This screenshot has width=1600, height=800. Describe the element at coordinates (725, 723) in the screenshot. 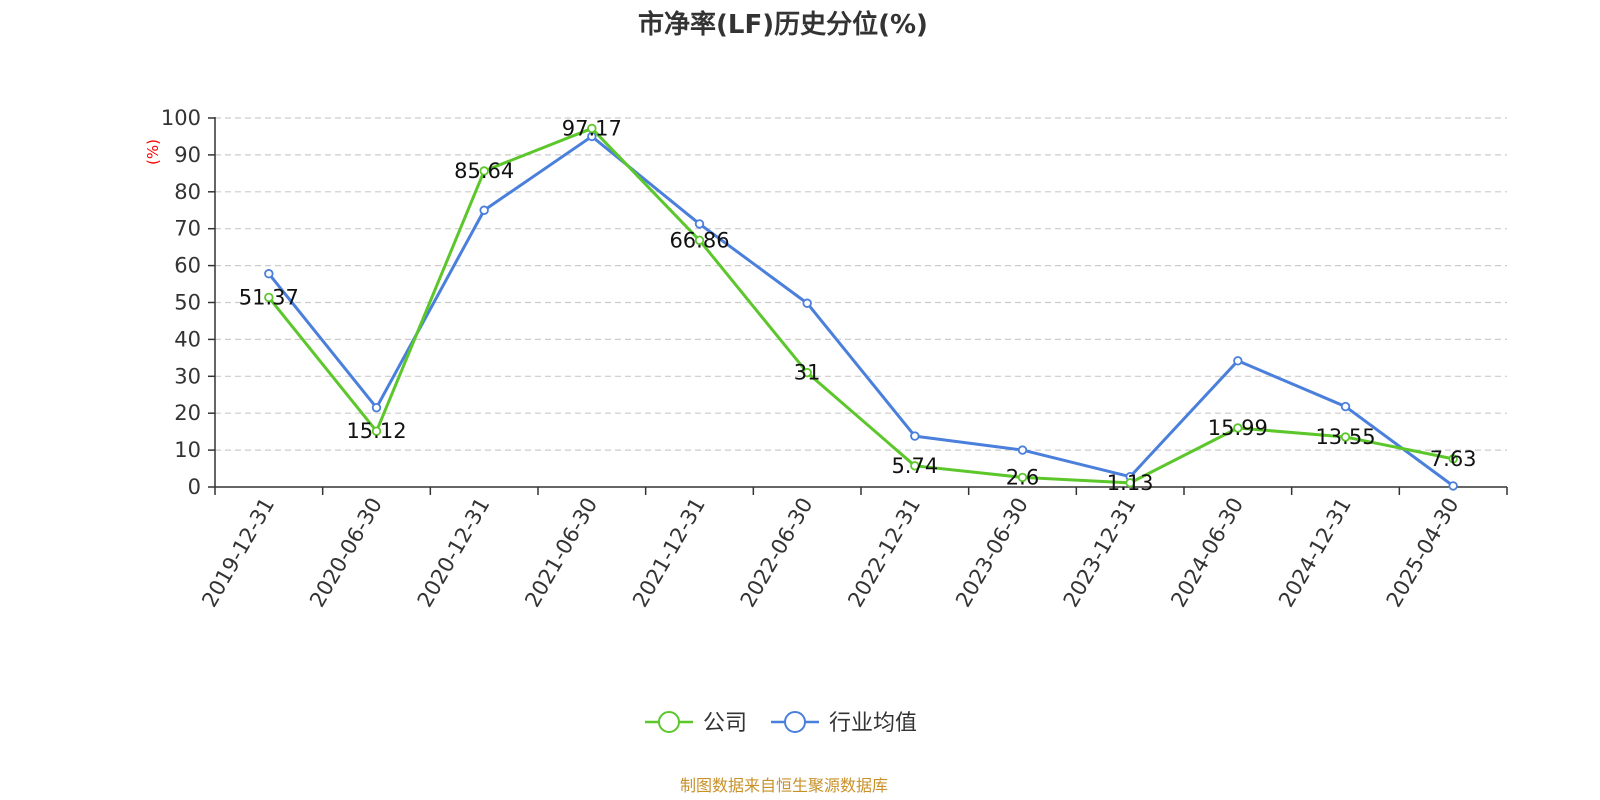

I see `legend-label: 公司` at that location.